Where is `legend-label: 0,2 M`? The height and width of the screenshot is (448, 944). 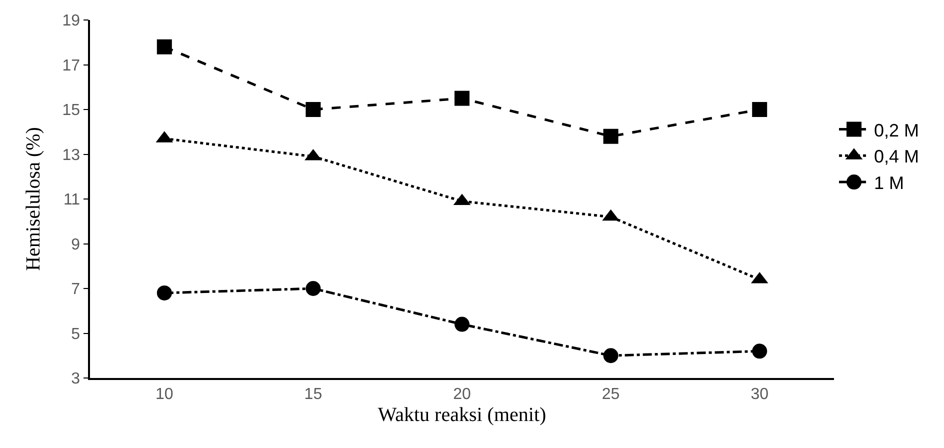 legend-label: 0,2 M is located at coordinates (897, 130).